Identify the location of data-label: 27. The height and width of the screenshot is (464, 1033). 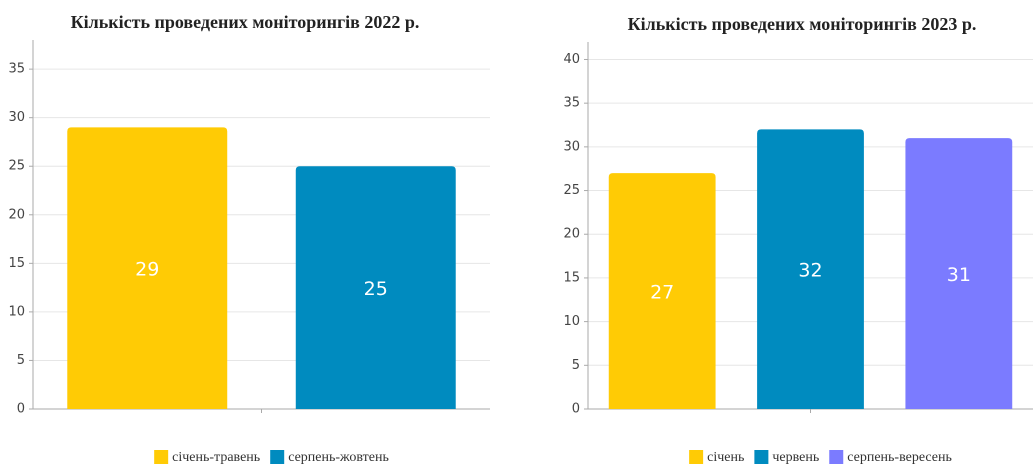
(662, 293).